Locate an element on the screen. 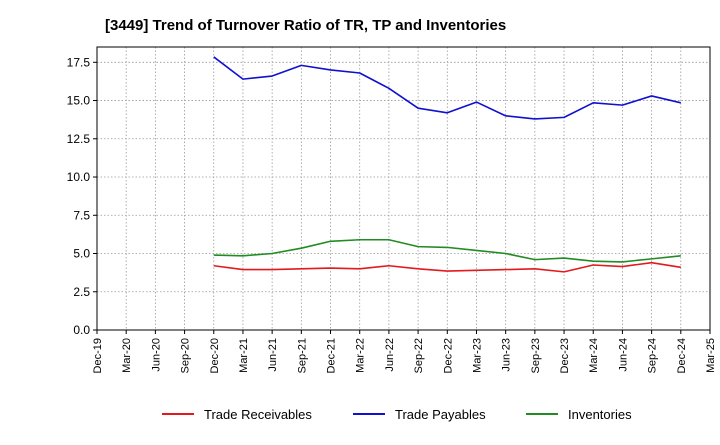 The image size is (720, 445). x-tick-label: Sep-23 is located at coordinates (536, 355).